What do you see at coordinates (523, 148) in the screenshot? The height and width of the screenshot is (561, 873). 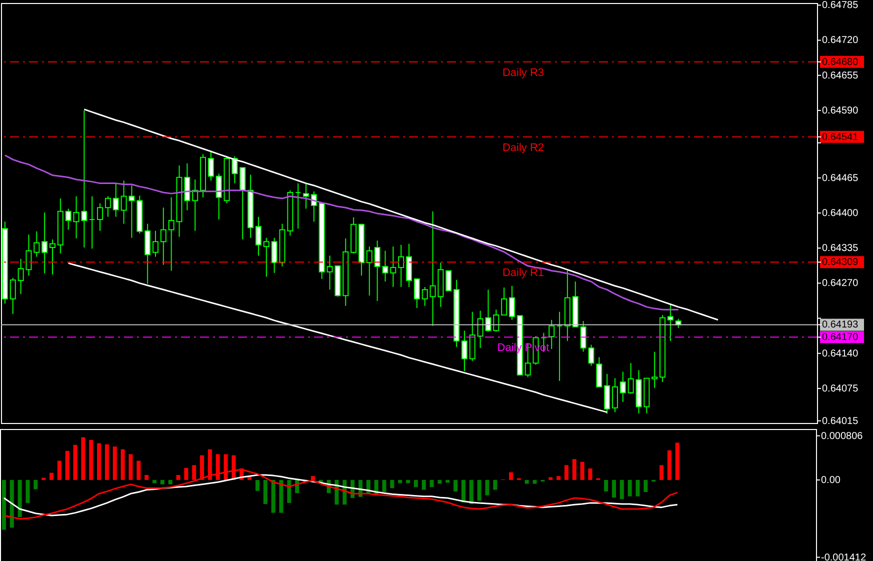 I see `ref-line-label: Daily R2` at bounding box center [523, 148].